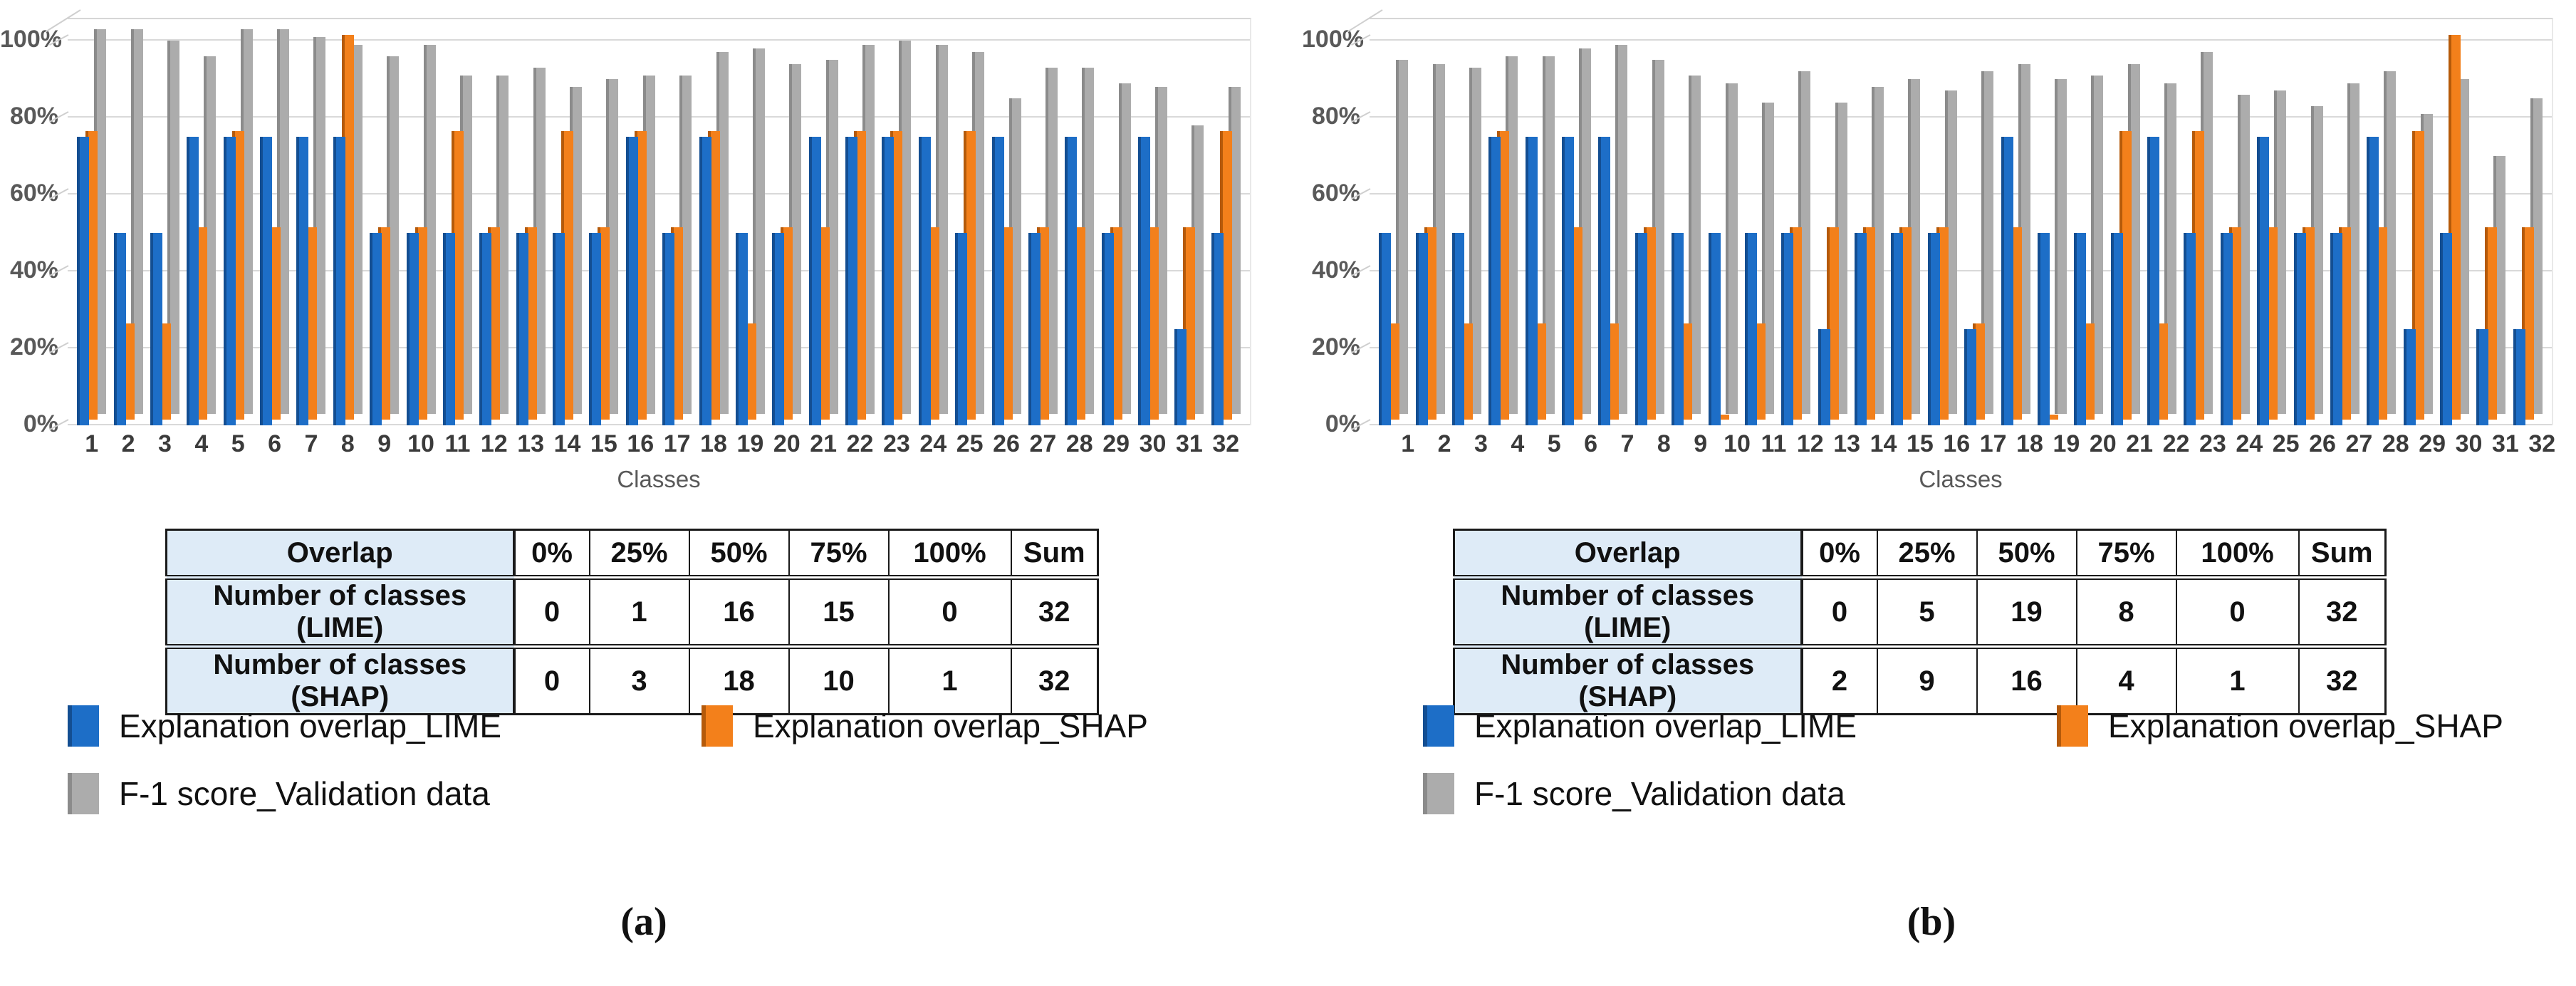 The image size is (2576, 986). What do you see at coordinates (2026, 611) in the screenshot?
I see `value-cell: 19` at bounding box center [2026, 611].